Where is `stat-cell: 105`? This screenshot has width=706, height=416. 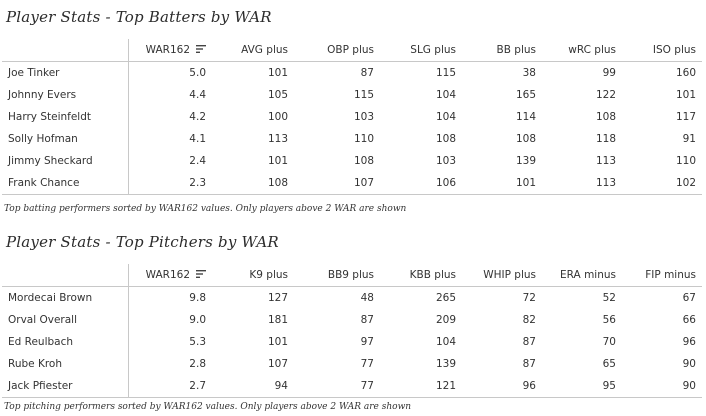
stat-cell: 105 is located at coordinates (277, 95).